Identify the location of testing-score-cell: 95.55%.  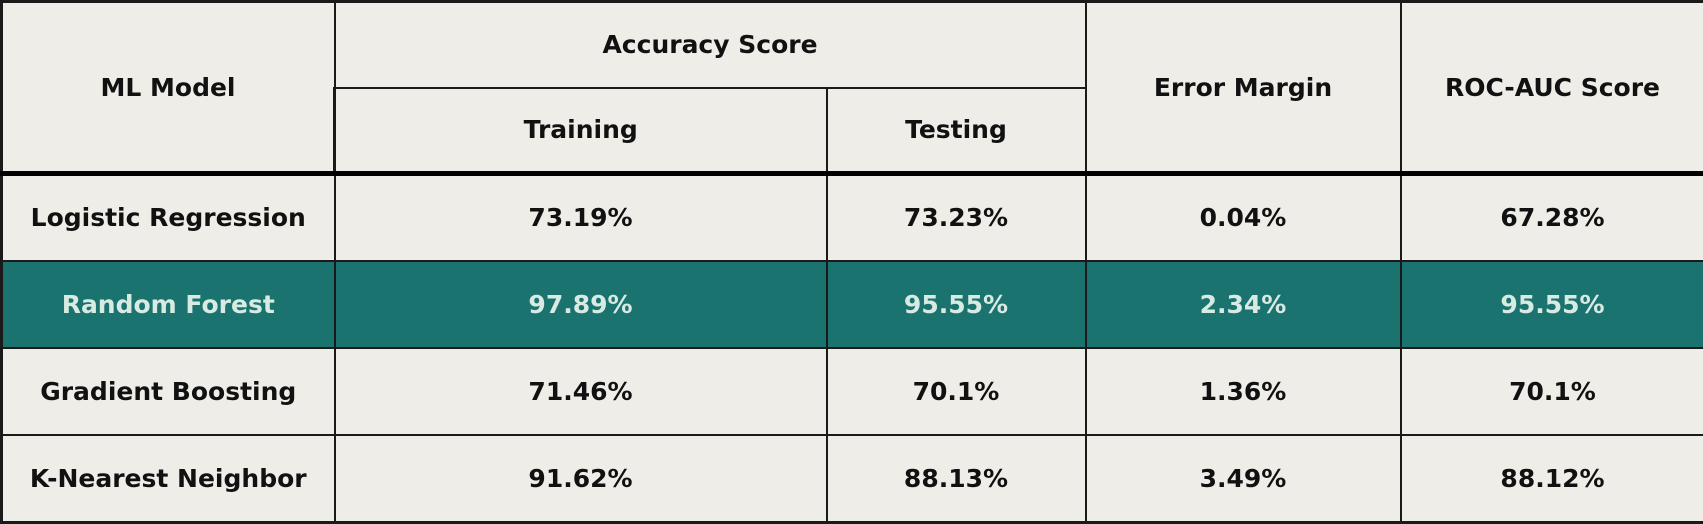
(956, 304).